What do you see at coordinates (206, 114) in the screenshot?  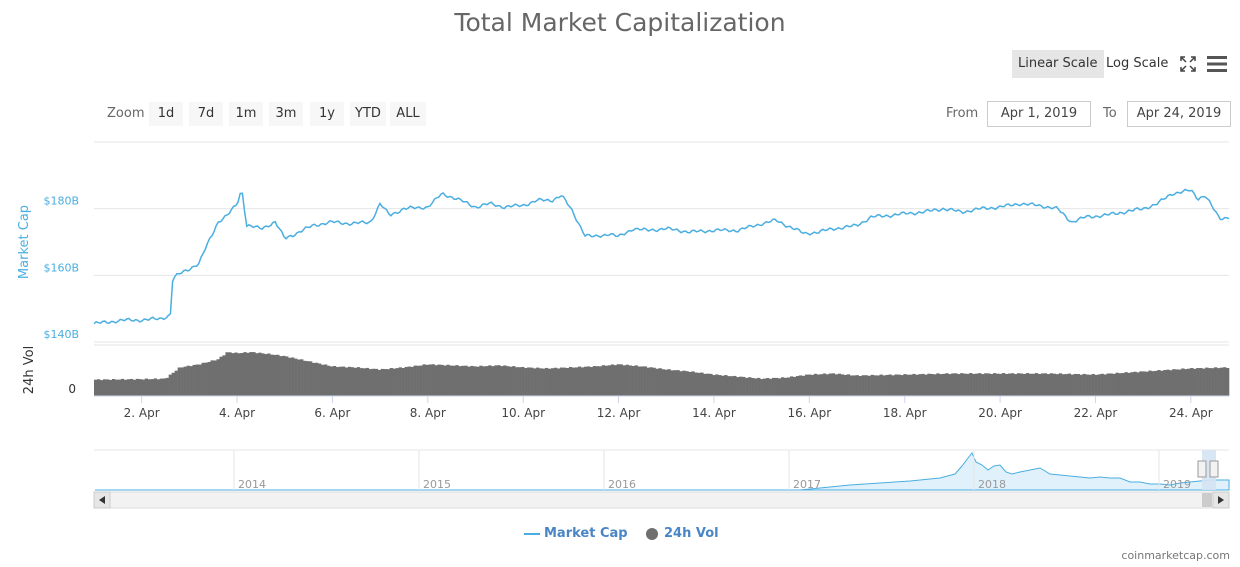 I see `zoom-7d-button: 7d` at bounding box center [206, 114].